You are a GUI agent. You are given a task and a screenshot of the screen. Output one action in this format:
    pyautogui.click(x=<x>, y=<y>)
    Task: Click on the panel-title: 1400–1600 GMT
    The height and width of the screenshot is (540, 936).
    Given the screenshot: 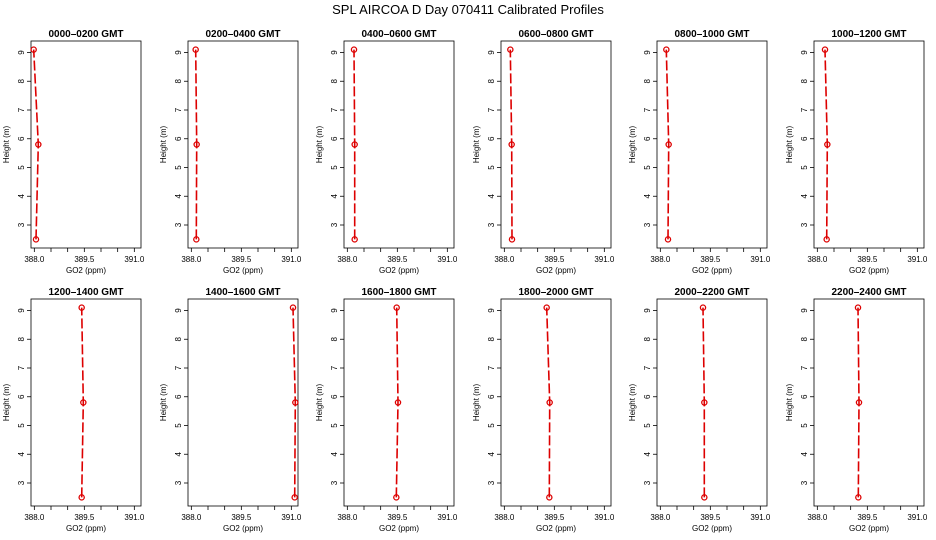 What is the action you would take?
    pyautogui.click(x=242, y=292)
    